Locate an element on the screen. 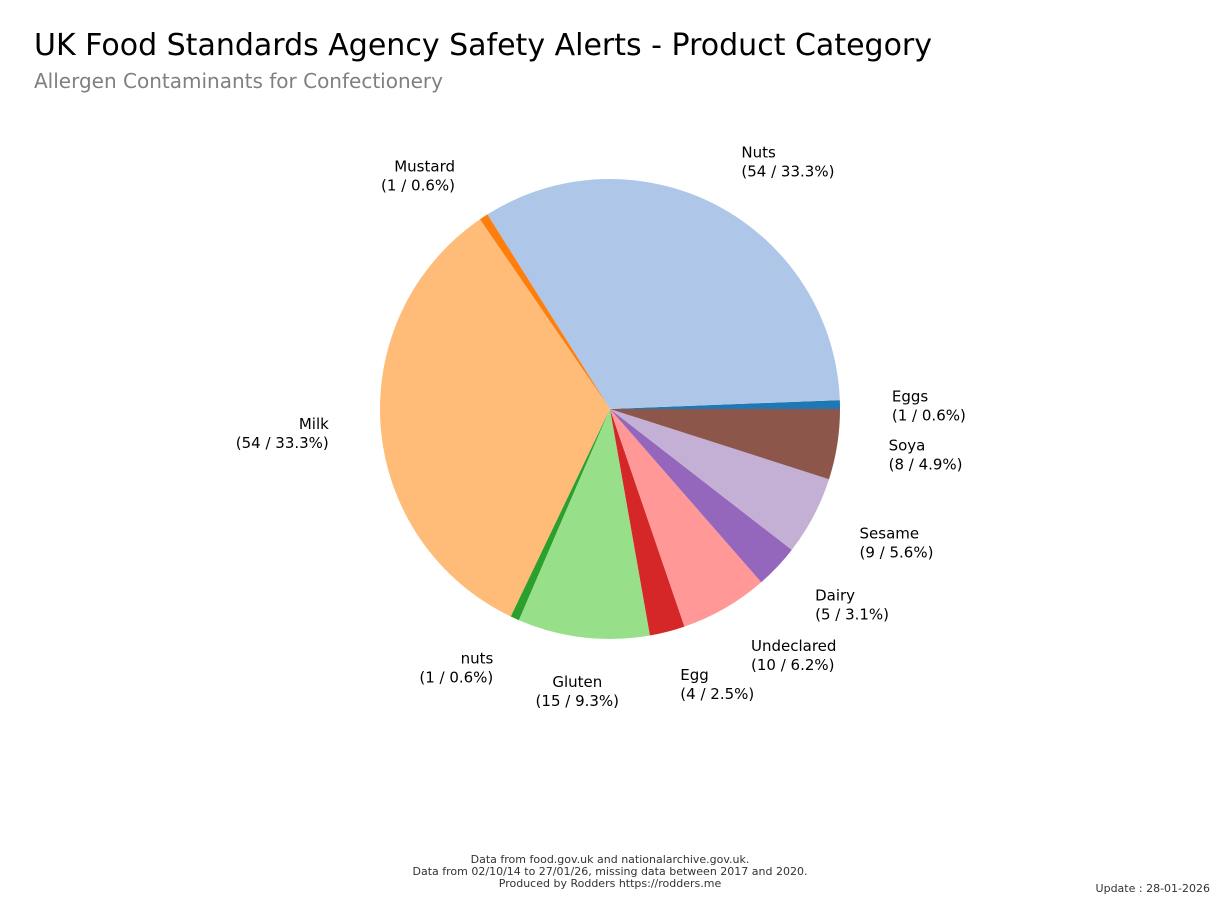 The image size is (1220, 905). pie-label-name: nuts is located at coordinates (477, 659).